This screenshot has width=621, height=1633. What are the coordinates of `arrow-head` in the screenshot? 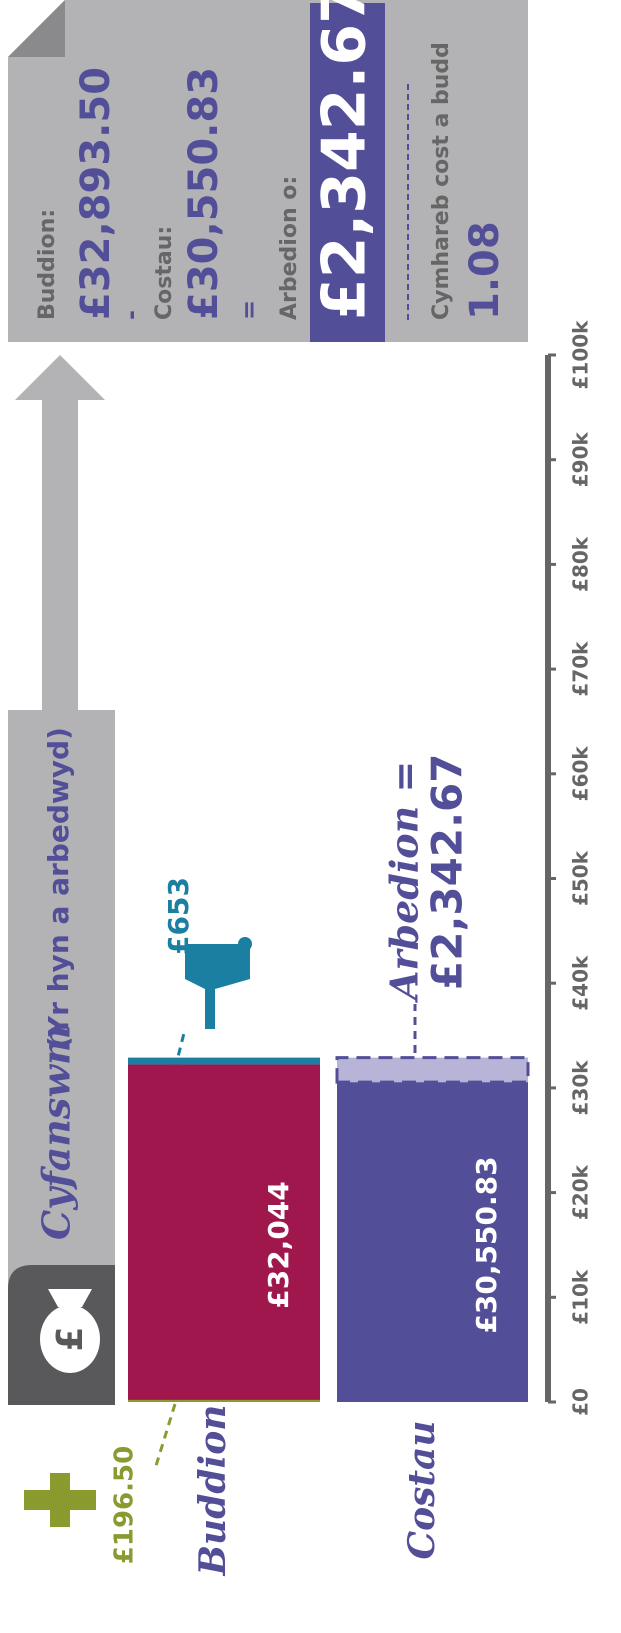 It's located at (60, 377).